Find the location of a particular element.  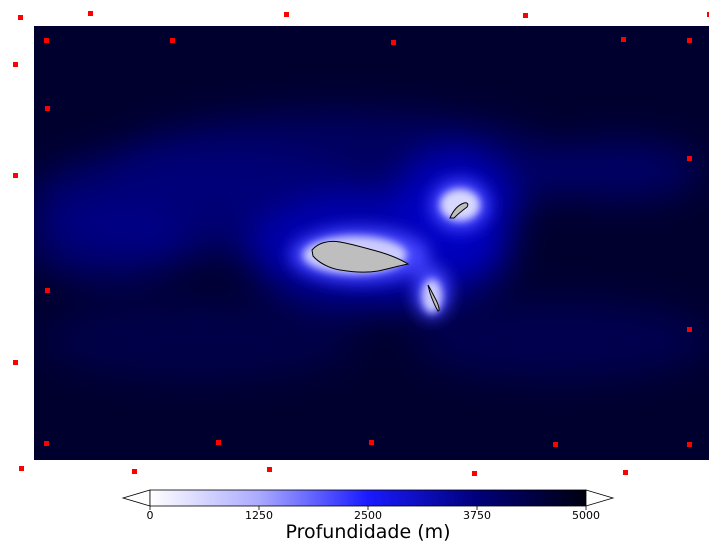

colorbar-tick-label: 0 is located at coordinates (150, 515).